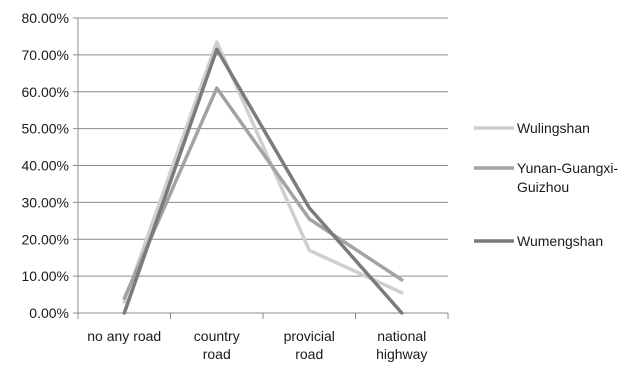 The height and width of the screenshot is (374, 643). What do you see at coordinates (49, 313) in the screenshot?
I see `y-tick-label: 0.00%` at bounding box center [49, 313].